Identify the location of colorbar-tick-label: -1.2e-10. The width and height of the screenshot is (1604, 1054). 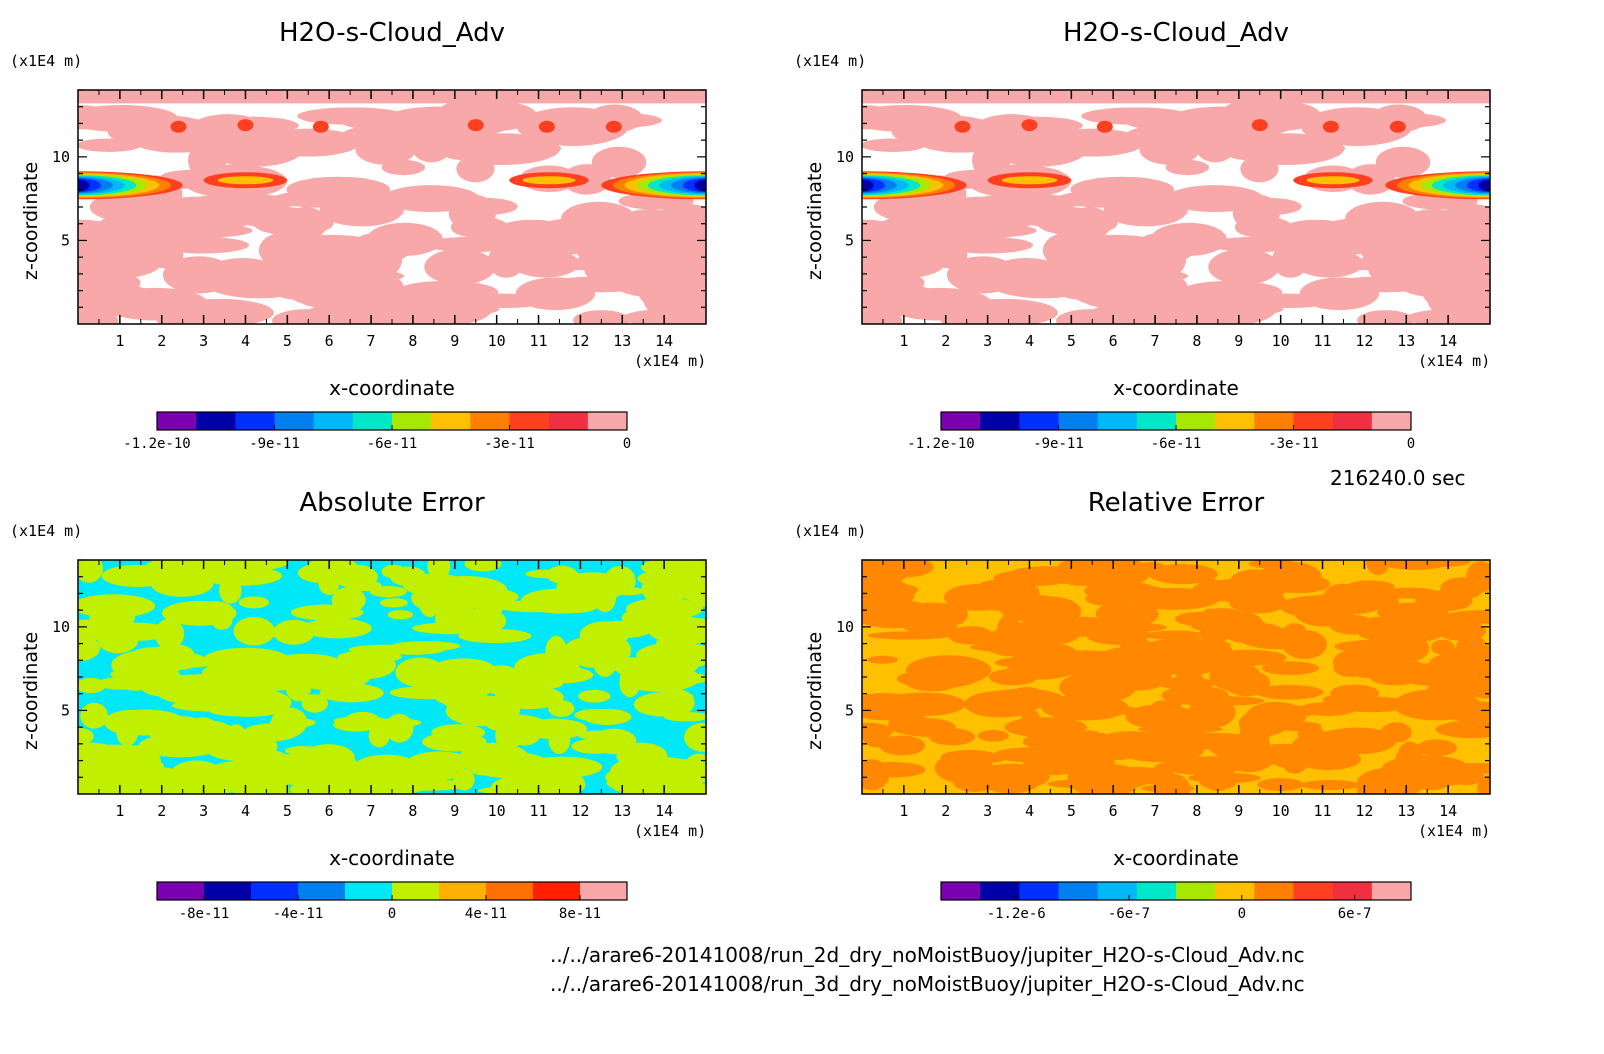
(156, 444).